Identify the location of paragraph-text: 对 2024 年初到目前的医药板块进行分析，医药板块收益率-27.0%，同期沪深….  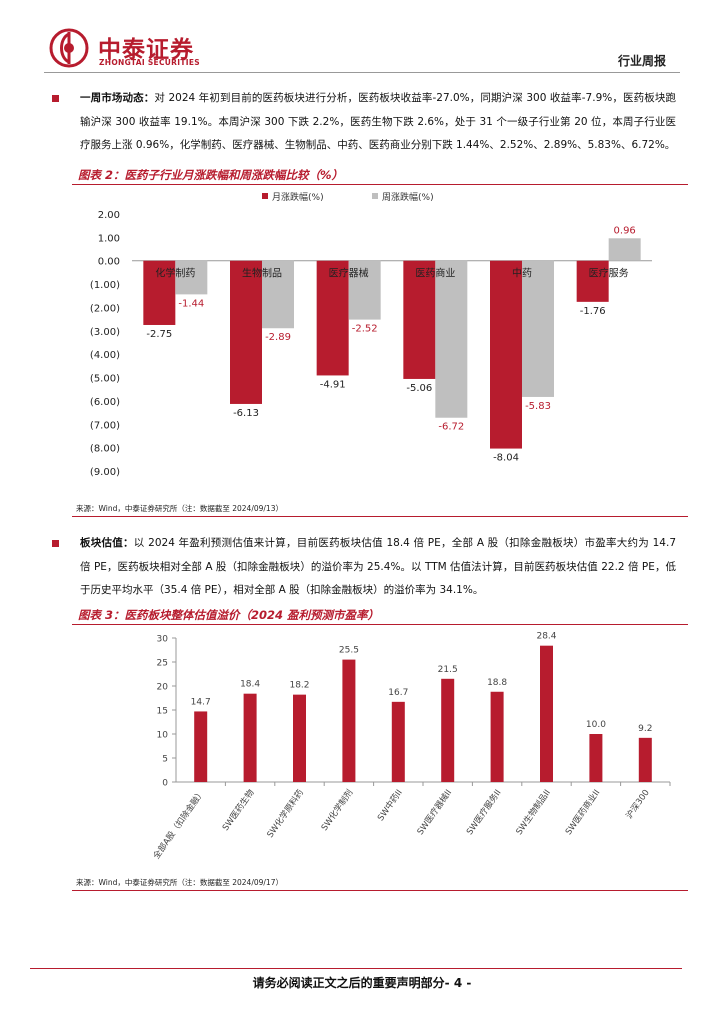
(378, 121).